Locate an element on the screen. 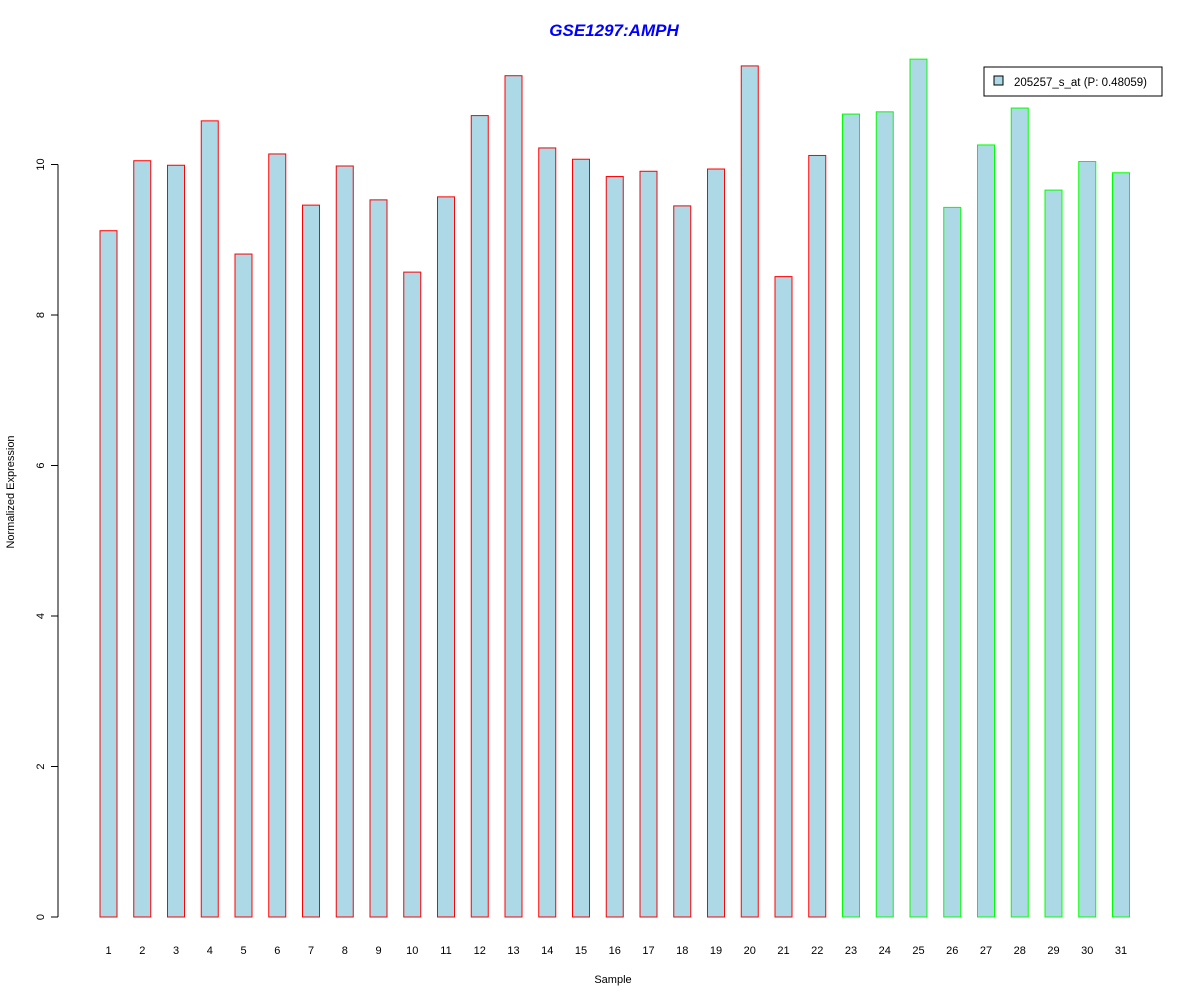 This screenshot has width=1200, height=1000. x-tick-label: 31 is located at coordinates (1121, 951).